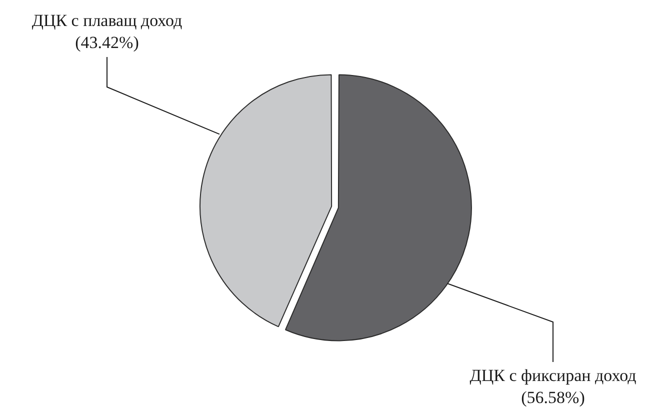  What do you see at coordinates (107, 42) in the screenshot?
I see `data-label: (43.42%)` at bounding box center [107, 42].